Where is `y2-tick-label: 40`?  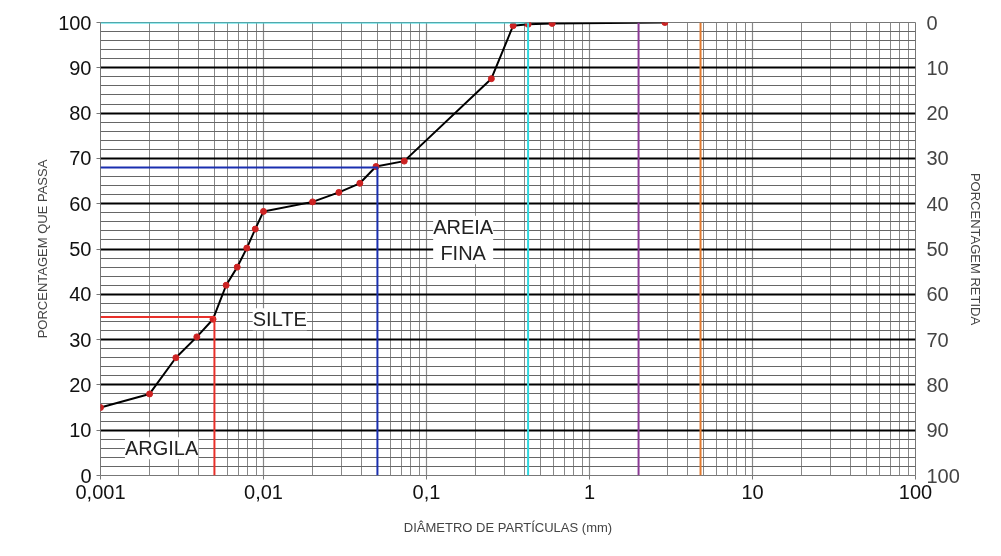 y2-tick-label: 40 is located at coordinates (937, 203).